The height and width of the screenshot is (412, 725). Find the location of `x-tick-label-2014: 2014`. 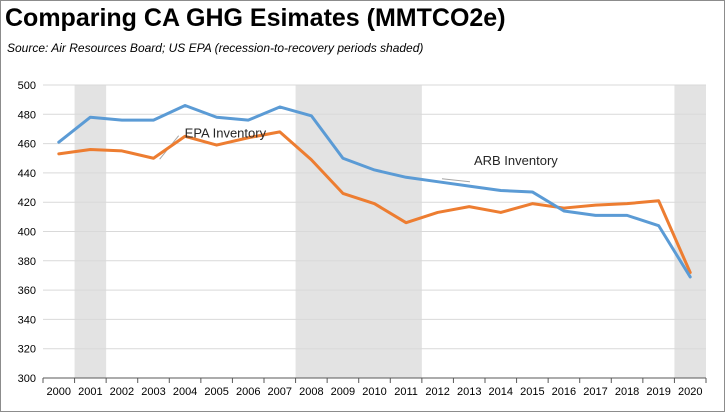

x-tick-label-2014: 2014 is located at coordinates (501, 392).